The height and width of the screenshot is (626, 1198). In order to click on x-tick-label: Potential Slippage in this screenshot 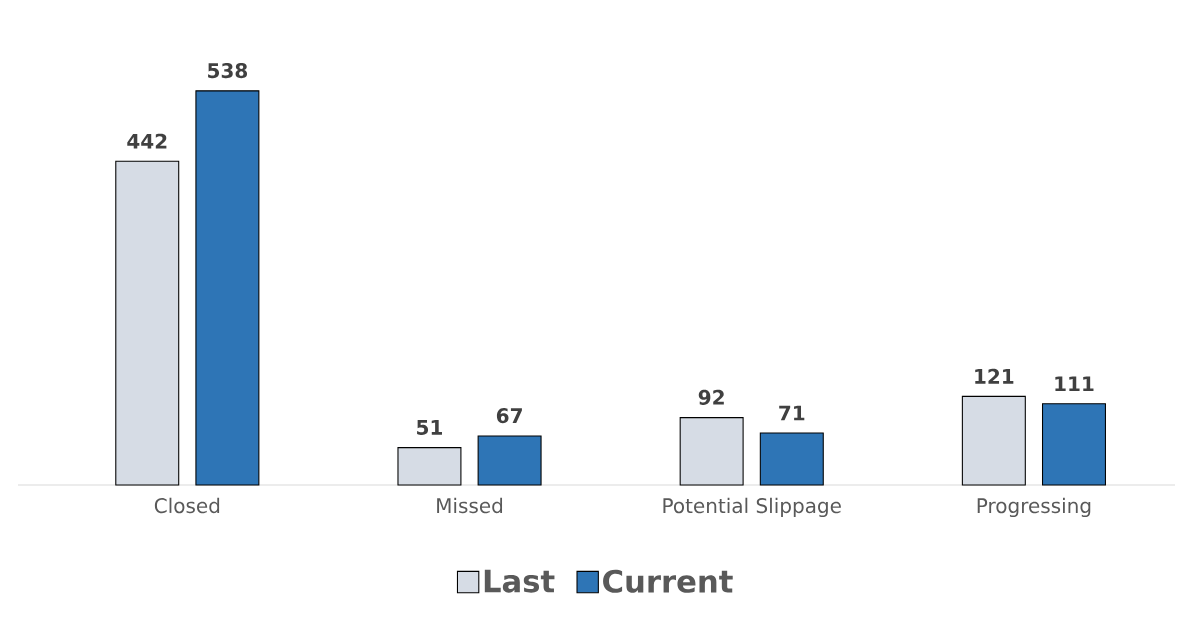, I will do `click(752, 507)`.